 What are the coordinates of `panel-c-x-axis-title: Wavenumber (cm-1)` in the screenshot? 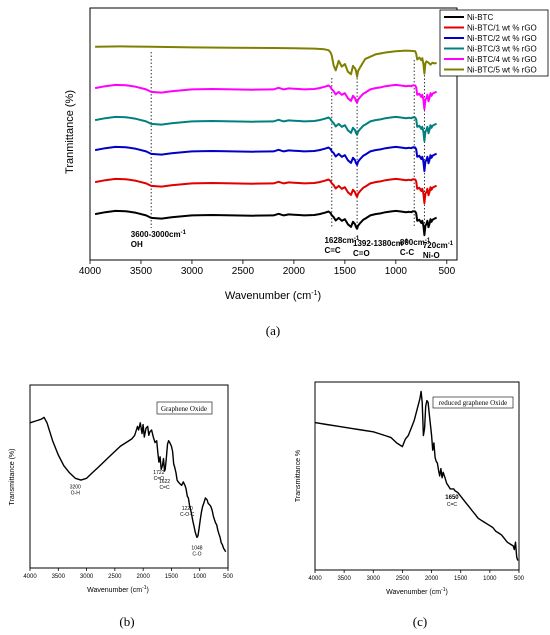 It's located at (417, 591).